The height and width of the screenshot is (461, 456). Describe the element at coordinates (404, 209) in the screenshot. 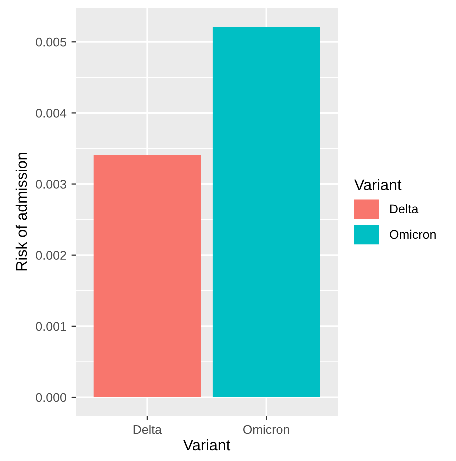

I see `legend-label: Delta` at that location.